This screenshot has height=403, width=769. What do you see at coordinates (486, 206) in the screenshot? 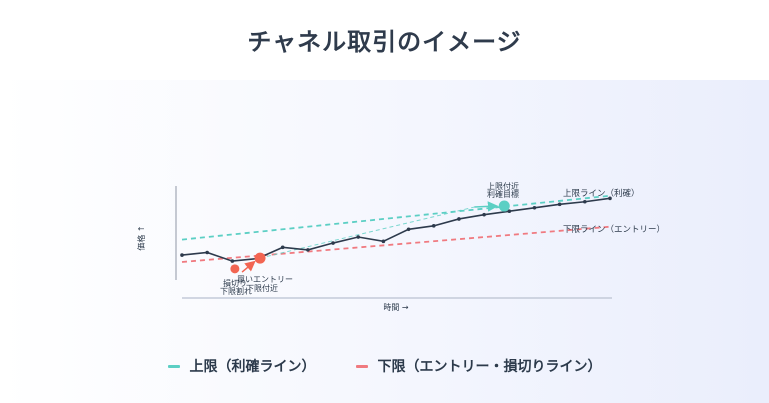
I see `exit-arrow` at bounding box center [486, 206].